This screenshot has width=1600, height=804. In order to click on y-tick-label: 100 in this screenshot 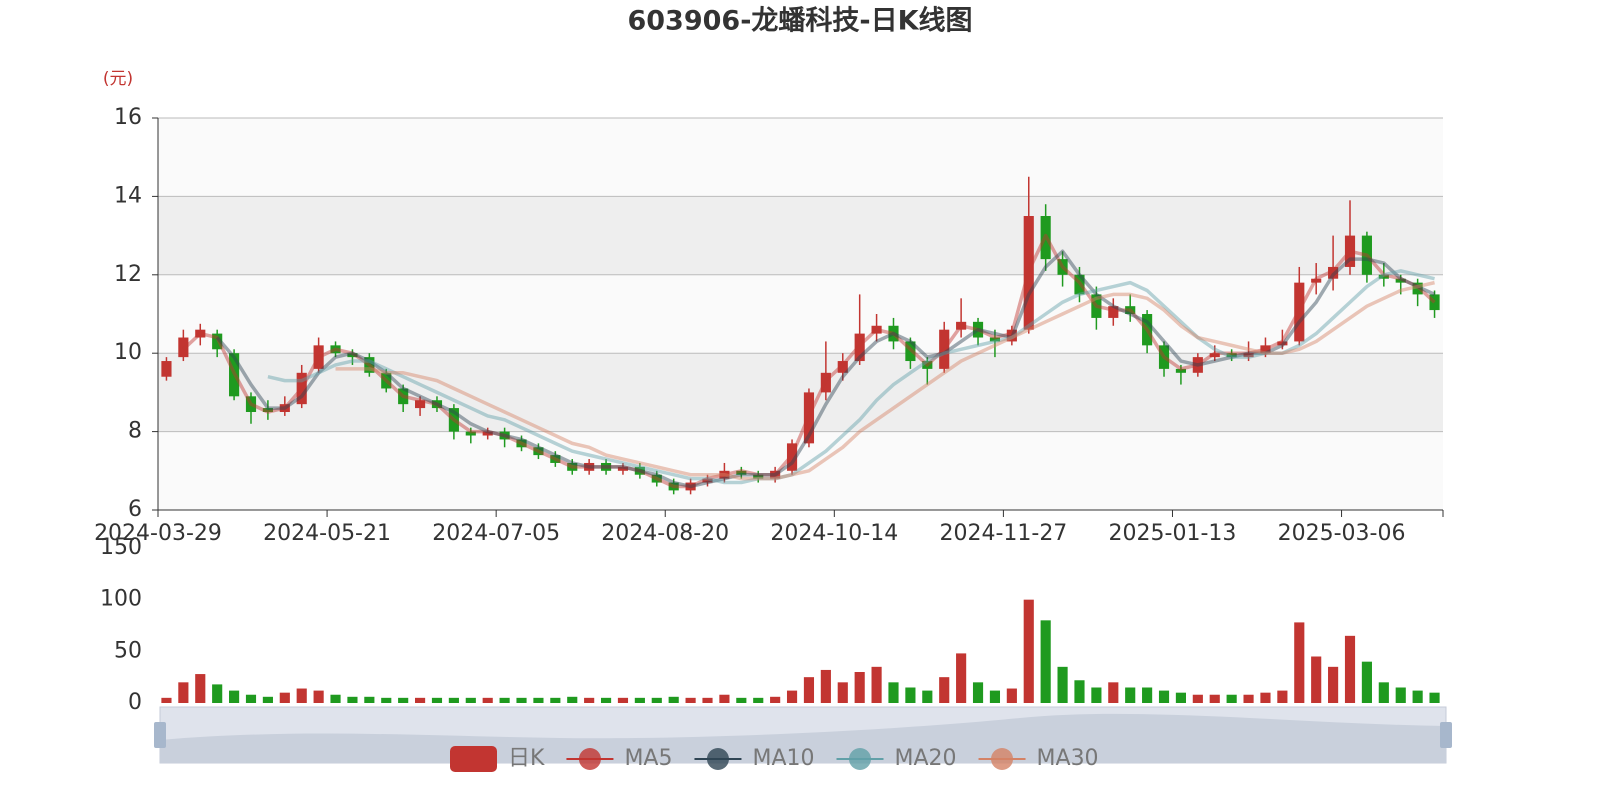, I will do `click(121, 599)`.